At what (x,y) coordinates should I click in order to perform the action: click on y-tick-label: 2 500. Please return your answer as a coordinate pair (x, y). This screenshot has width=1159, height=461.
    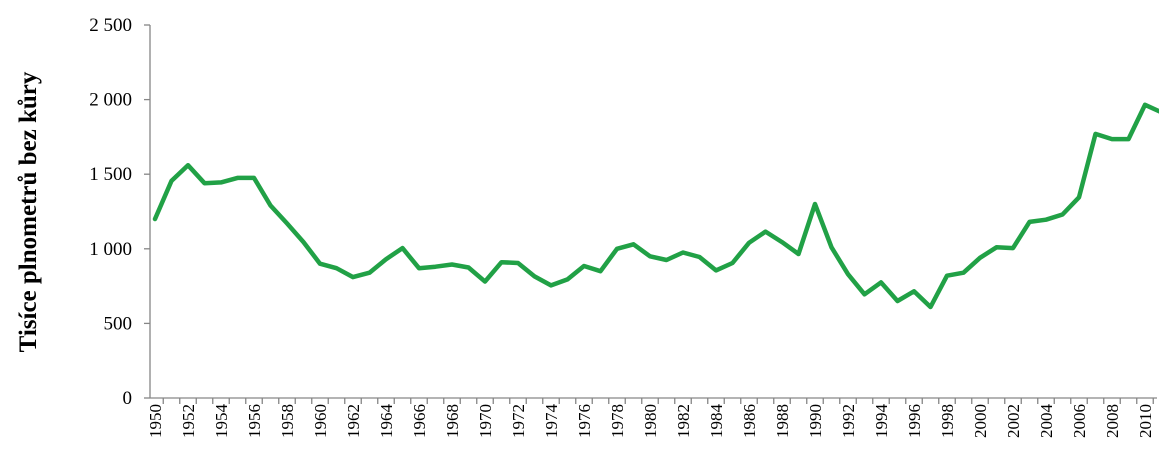
    Looking at the image, I should click on (110, 25).